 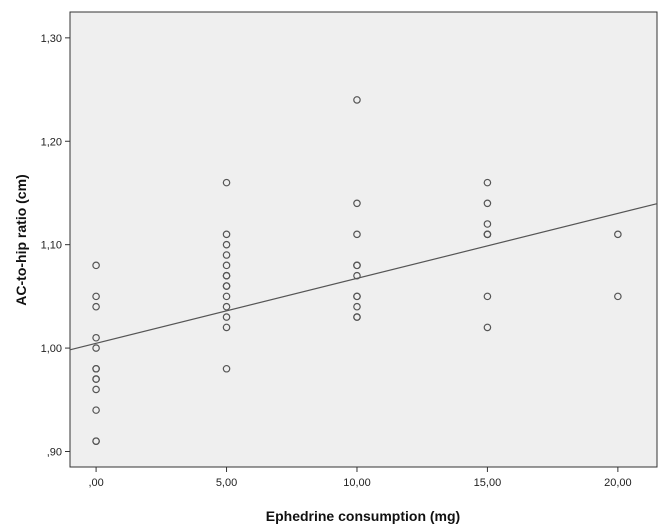 What do you see at coordinates (618, 483) in the screenshot?
I see `x-tick-label: 20,00` at bounding box center [618, 483].